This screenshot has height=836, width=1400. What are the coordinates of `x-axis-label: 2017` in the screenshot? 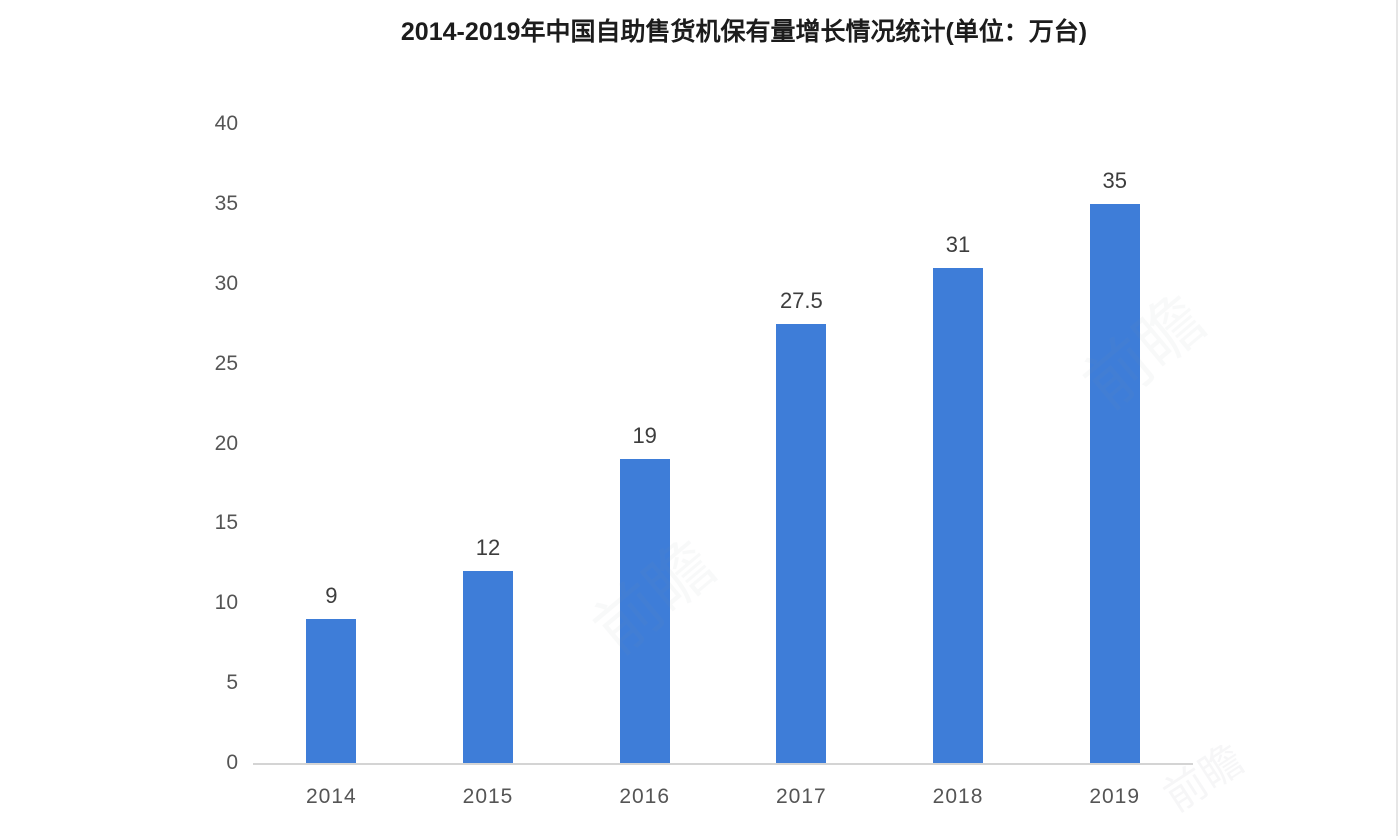 It's located at (801, 796).